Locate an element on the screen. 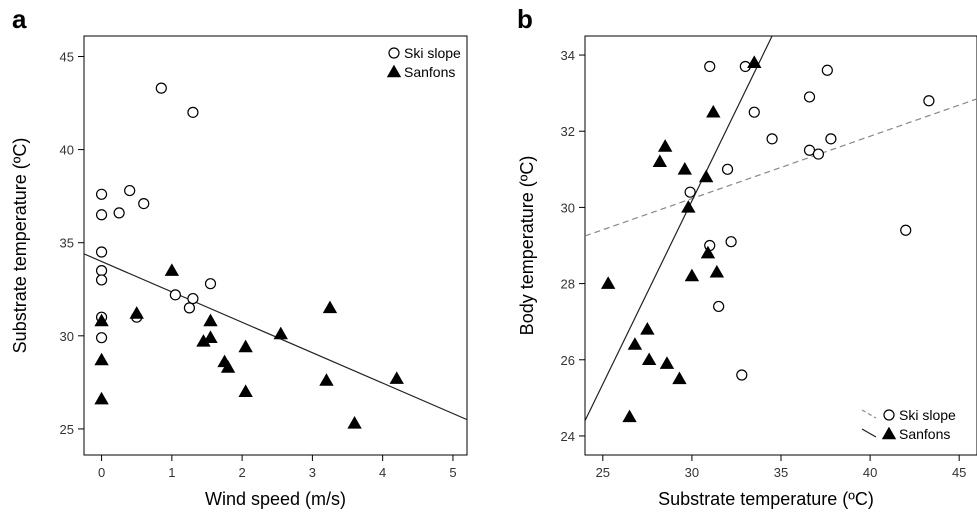 This screenshot has width=977, height=514. y-axis-title: Body temperature (ºC) is located at coordinates (527, 246).